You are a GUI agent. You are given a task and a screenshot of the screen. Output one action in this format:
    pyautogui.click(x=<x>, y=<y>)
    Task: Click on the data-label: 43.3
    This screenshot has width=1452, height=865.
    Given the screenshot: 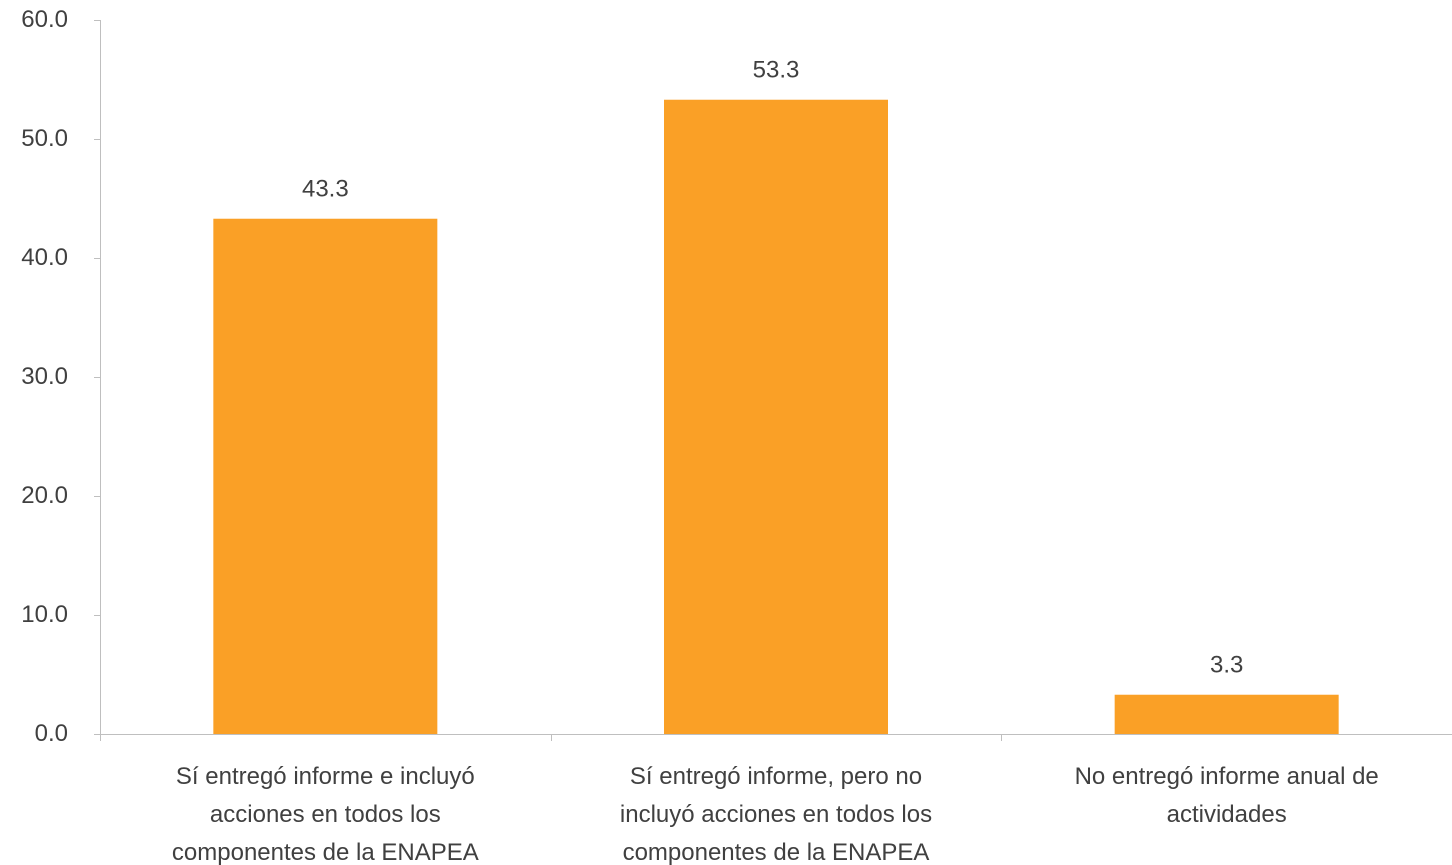 What is the action you would take?
    pyautogui.click(x=325, y=189)
    